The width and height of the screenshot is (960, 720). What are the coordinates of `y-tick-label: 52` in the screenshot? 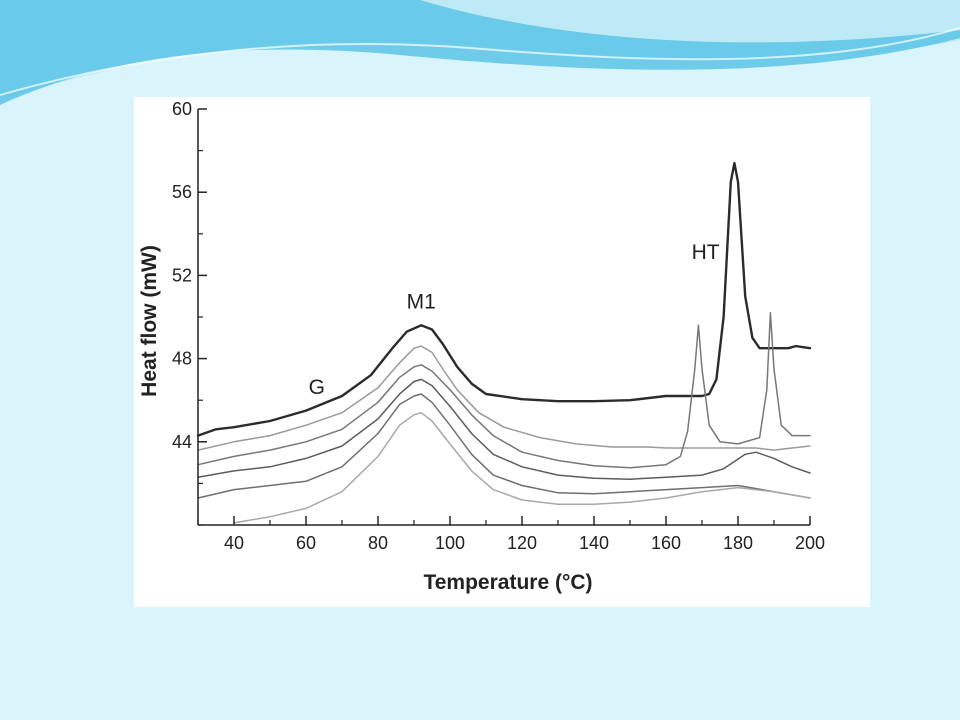 It's located at (182, 275).